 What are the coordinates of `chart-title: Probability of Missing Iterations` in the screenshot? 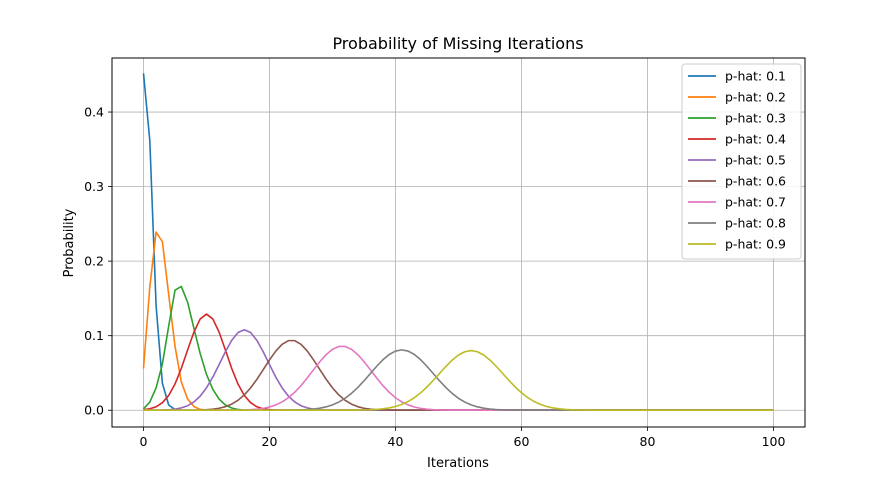 It's located at (457, 43).